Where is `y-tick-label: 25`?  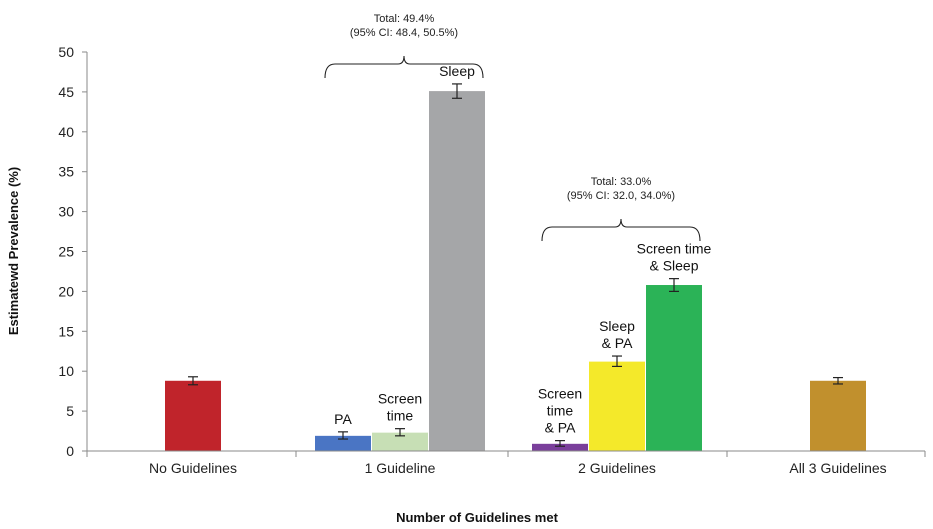
y-tick-label: 25 is located at coordinates (66, 252).